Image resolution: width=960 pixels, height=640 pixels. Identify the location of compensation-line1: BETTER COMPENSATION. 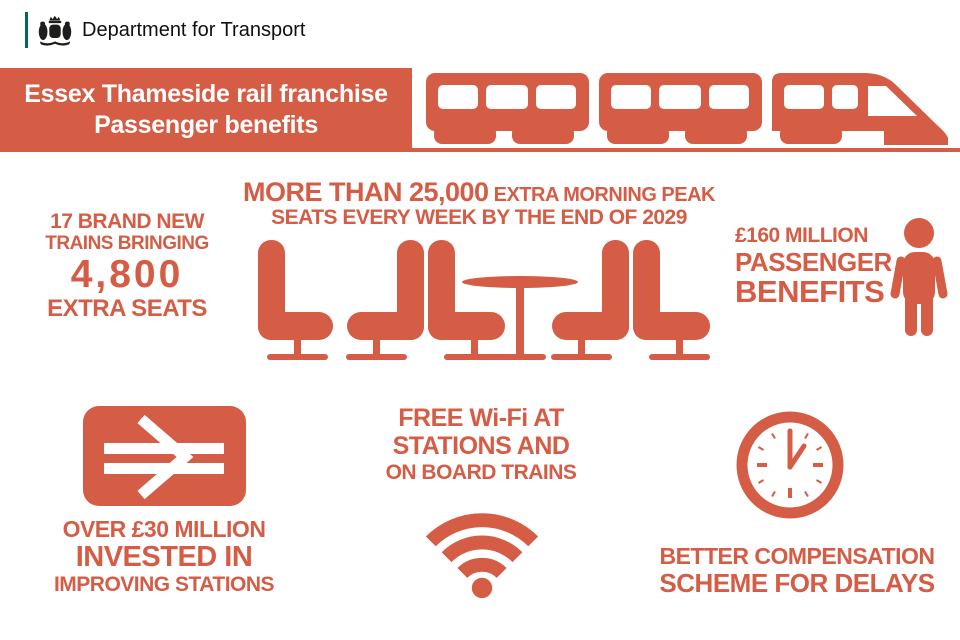
(797, 556).